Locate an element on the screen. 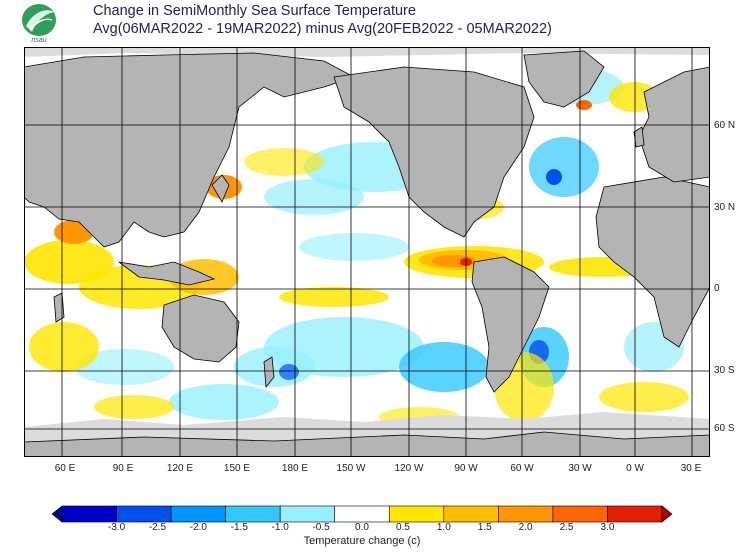 The width and height of the screenshot is (755, 560). colorbar is located at coordinates (362, 514).